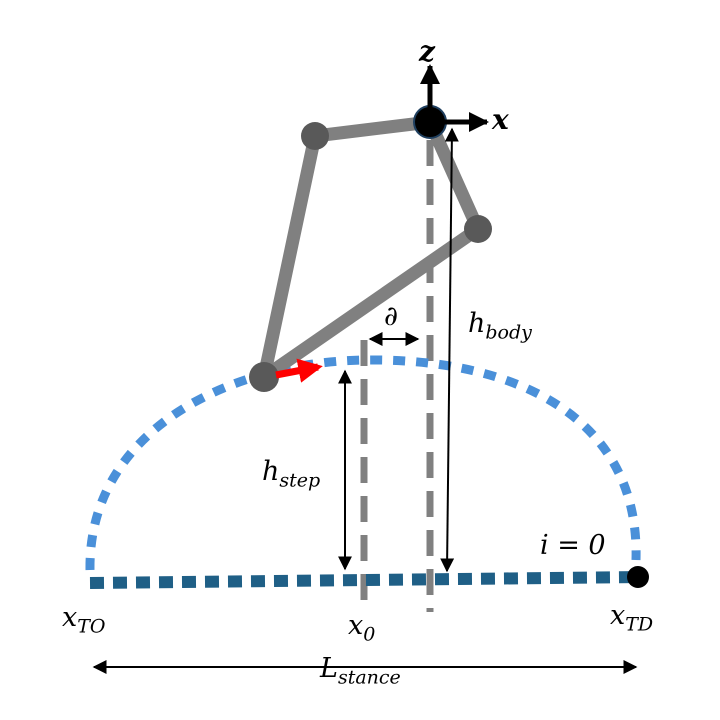  I want to click on l-stance-label: Lstance, so click(360, 671).